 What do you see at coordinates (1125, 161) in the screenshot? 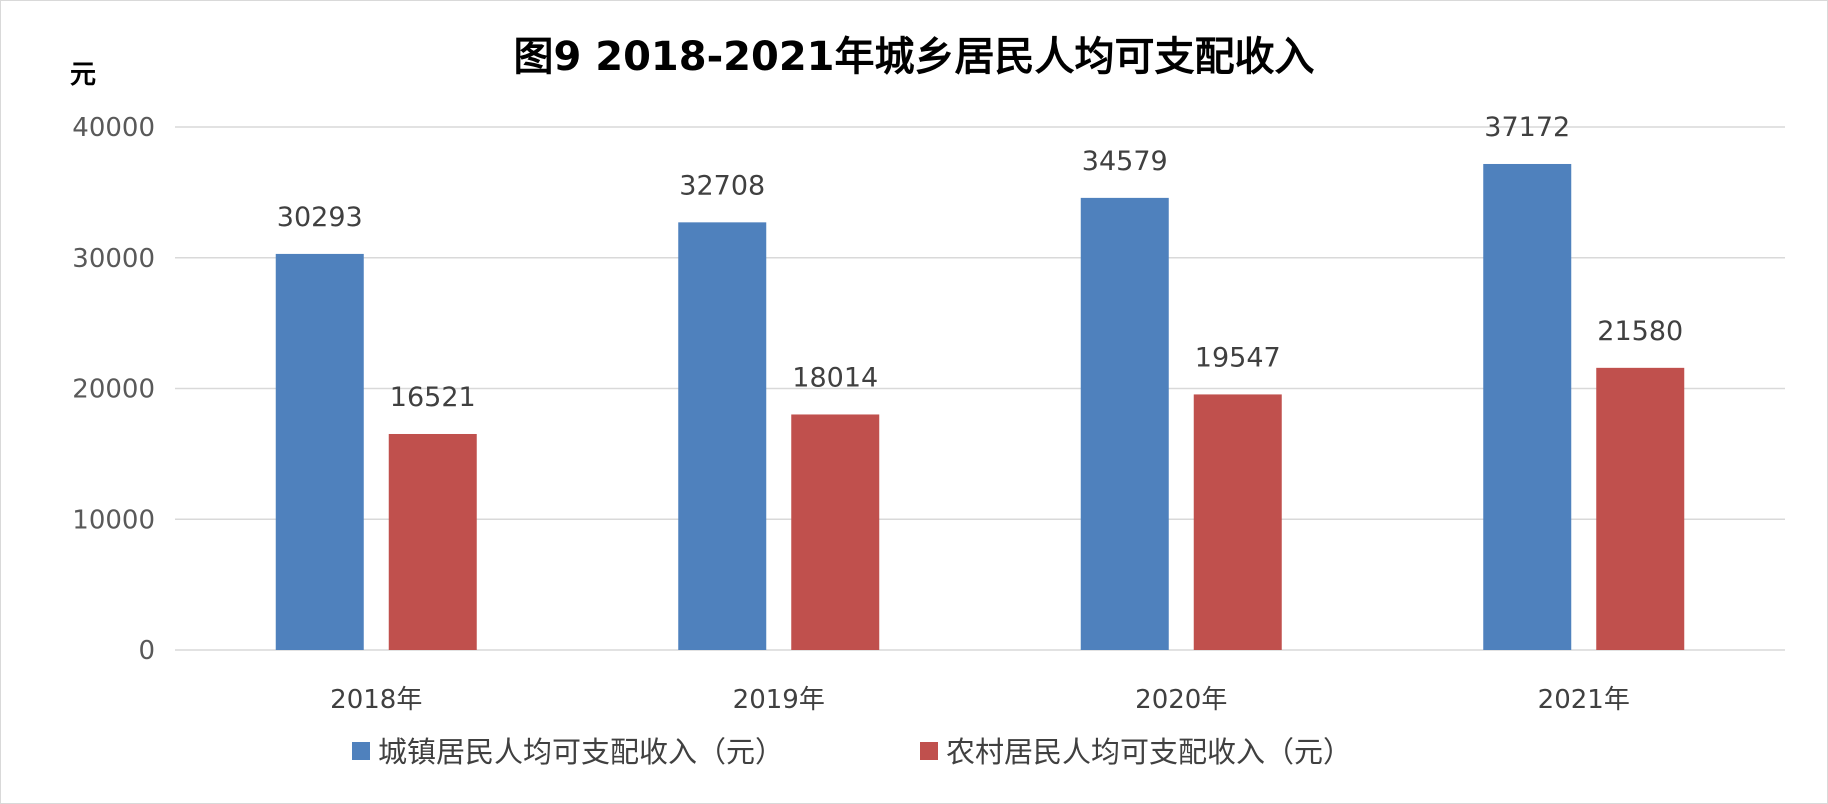
I see `data-label: 34579` at bounding box center [1125, 161].